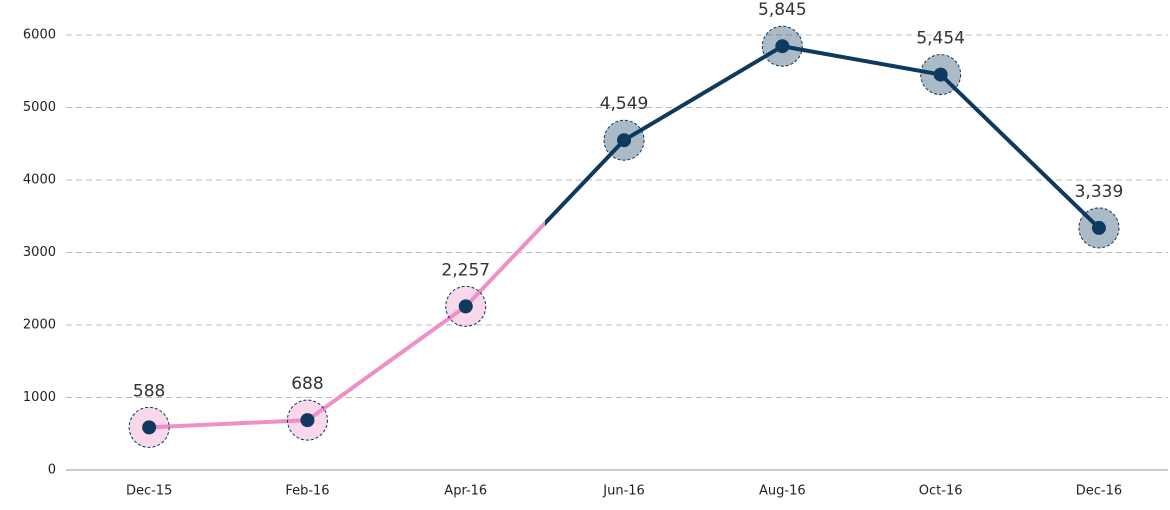 The width and height of the screenshot is (1170, 510). What do you see at coordinates (307, 384) in the screenshot?
I see `value-label: 688` at bounding box center [307, 384].